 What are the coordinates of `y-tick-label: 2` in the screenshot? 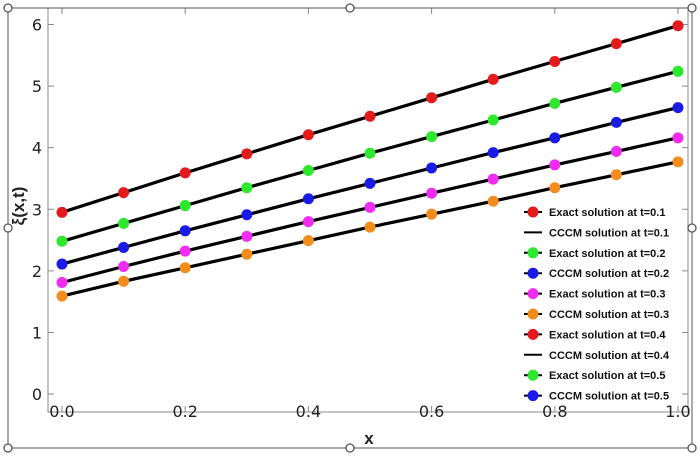 It's located at (37, 271).